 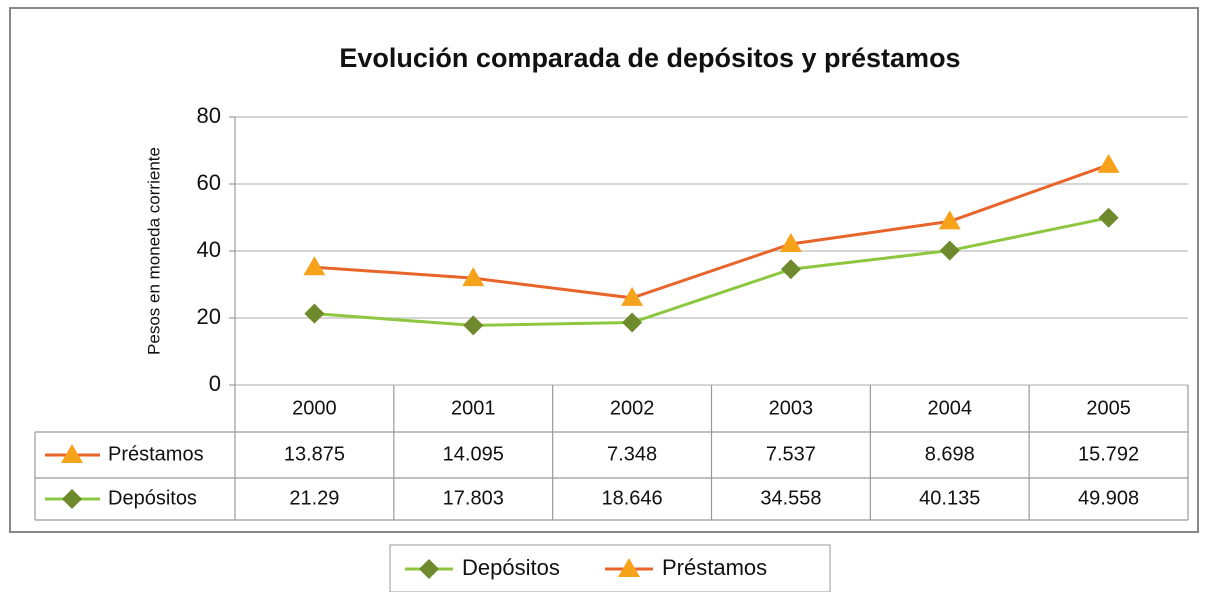 What do you see at coordinates (153, 251) in the screenshot?
I see `y-axis-label: Pesos en moneda corriente` at bounding box center [153, 251].